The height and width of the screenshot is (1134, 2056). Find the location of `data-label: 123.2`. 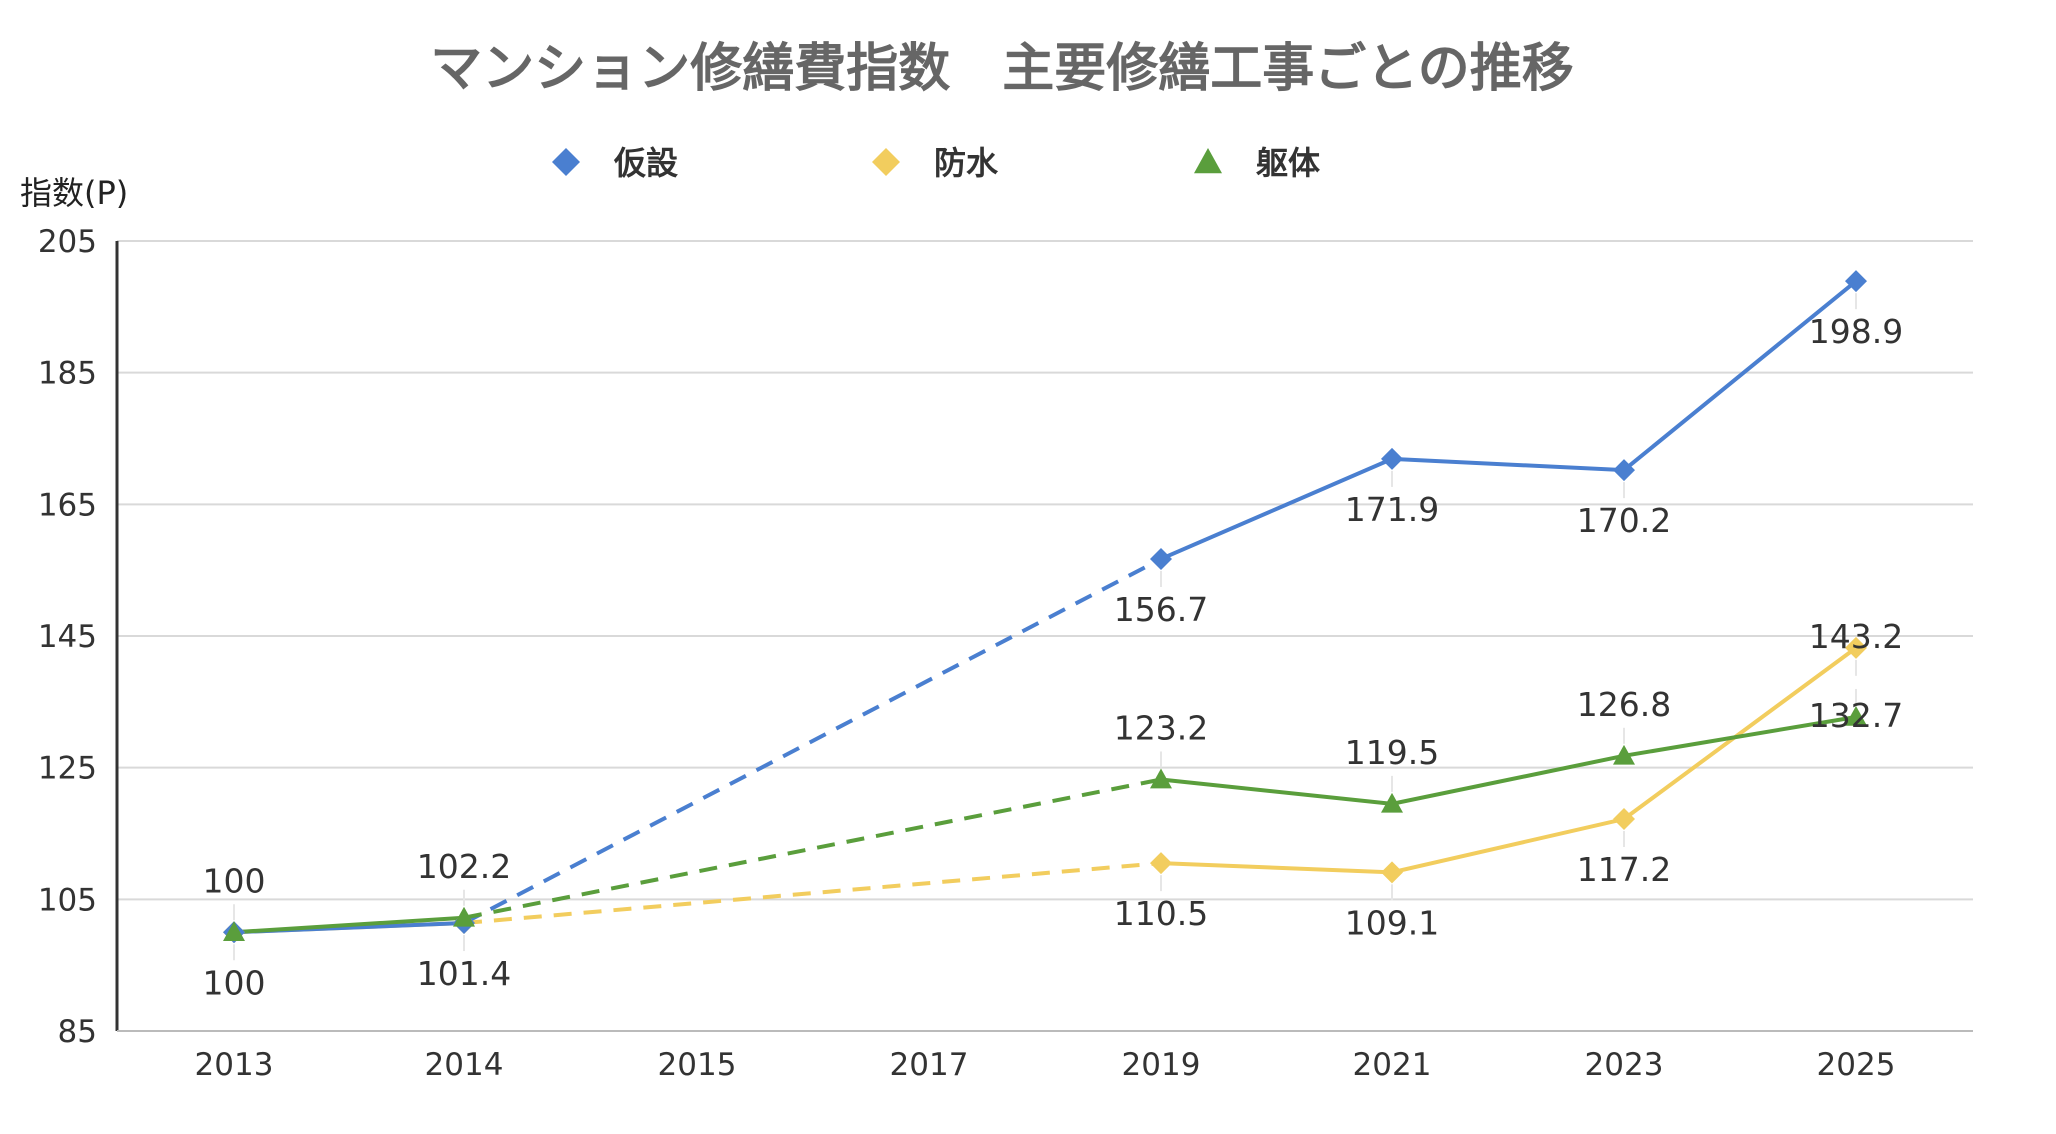

data-label: 123.2 is located at coordinates (1161, 728).